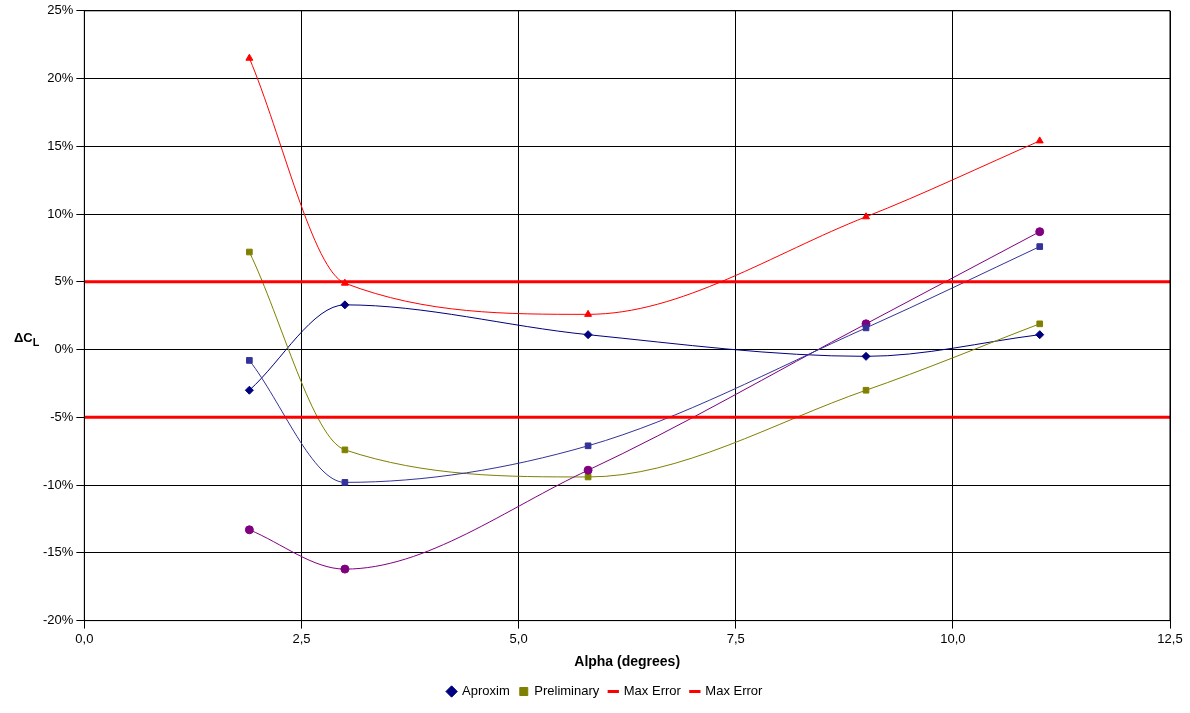  What do you see at coordinates (486, 691) in the screenshot?
I see `legend-label: Aproxim` at bounding box center [486, 691].